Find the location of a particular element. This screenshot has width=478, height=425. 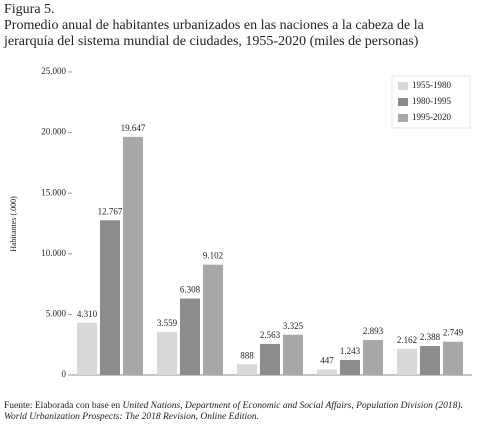

value-label: 19.647 is located at coordinates (133, 128).